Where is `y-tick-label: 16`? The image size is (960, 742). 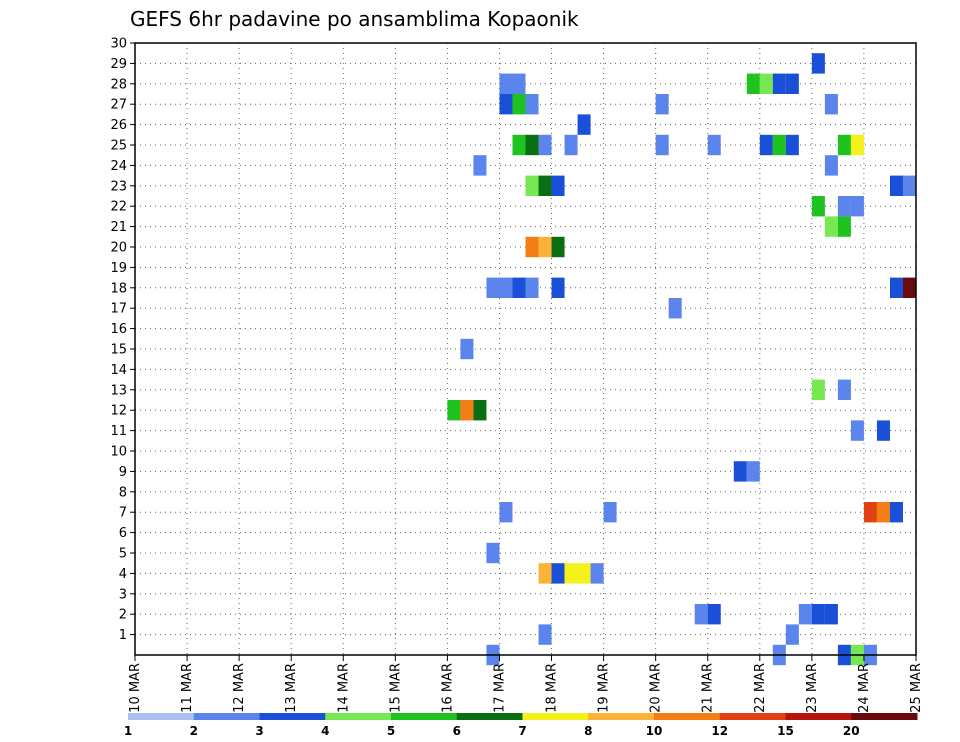
y-tick-label: 16 is located at coordinates (118, 329).